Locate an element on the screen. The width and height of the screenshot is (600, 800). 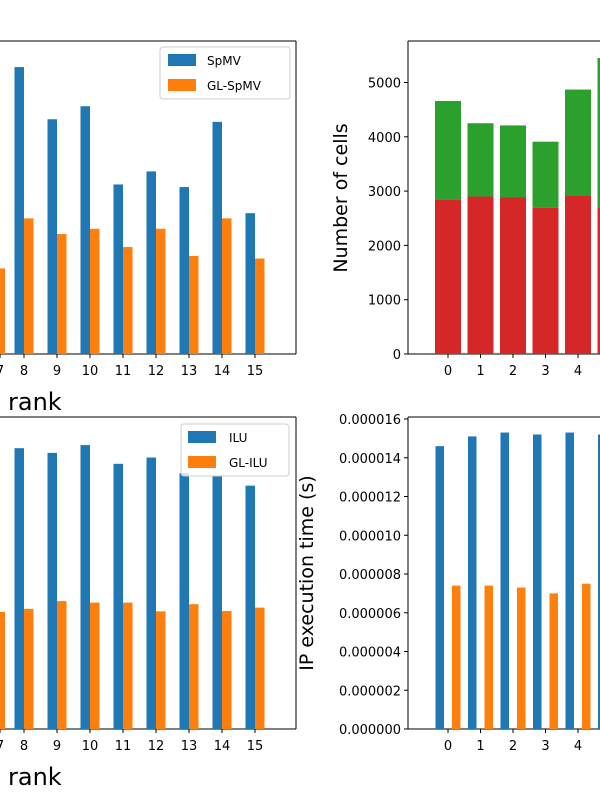
y-tick-label: 1000 is located at coordinates (384, 301).